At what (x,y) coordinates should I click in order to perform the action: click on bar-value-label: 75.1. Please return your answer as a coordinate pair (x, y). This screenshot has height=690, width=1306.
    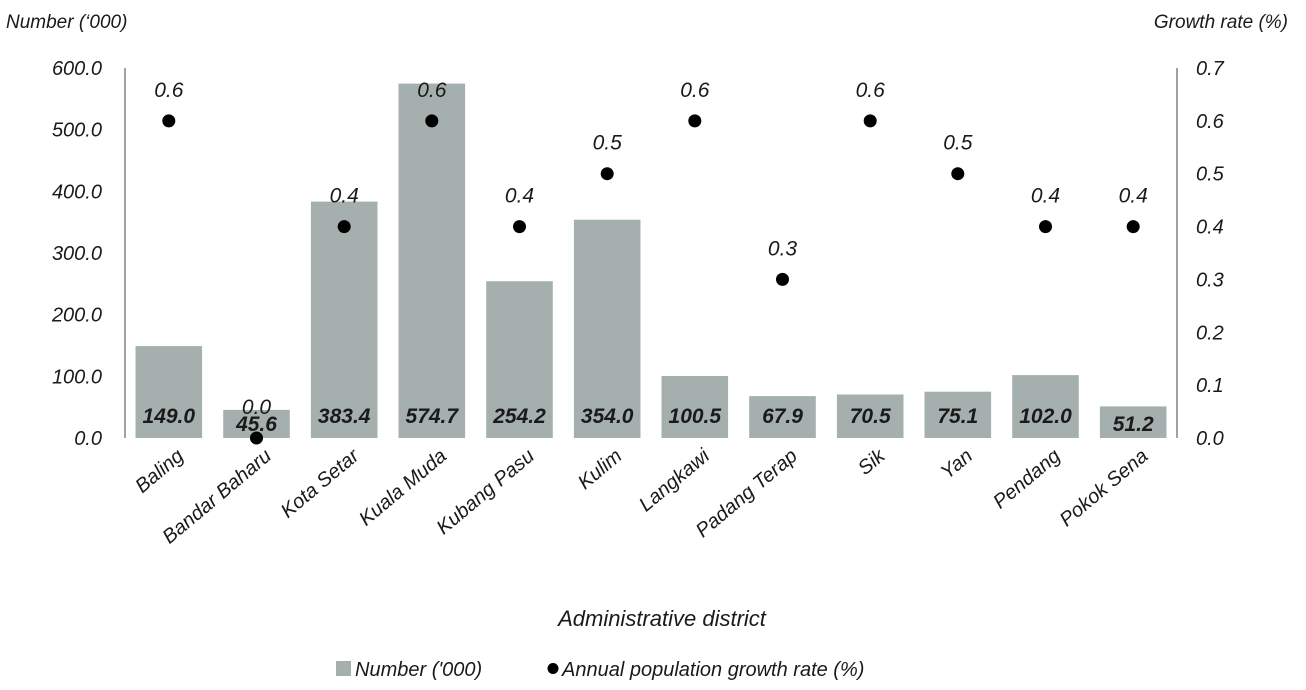
    Looking at the image, I should click on (957, 416).